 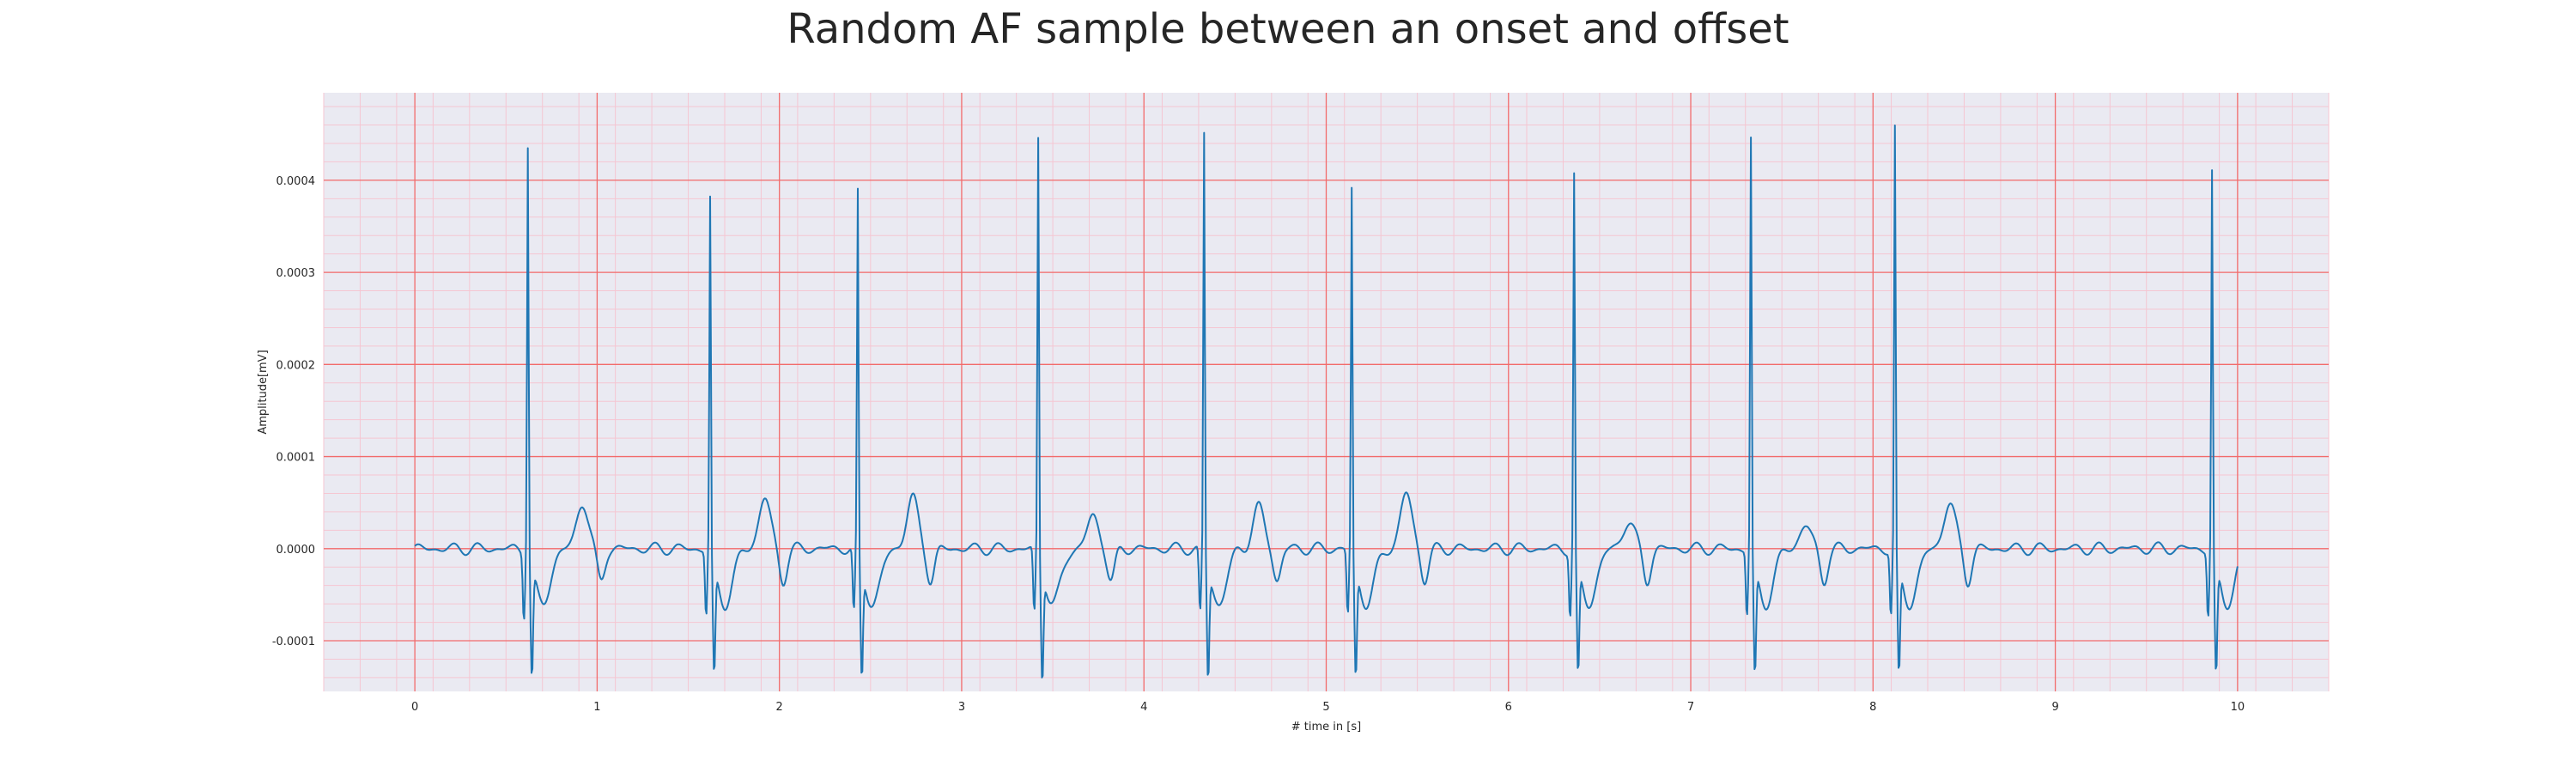 What do you see at coordinates (779, 707) in the screenshot?
I see `x-tick-label: 2` at bounding box center [779, 707].